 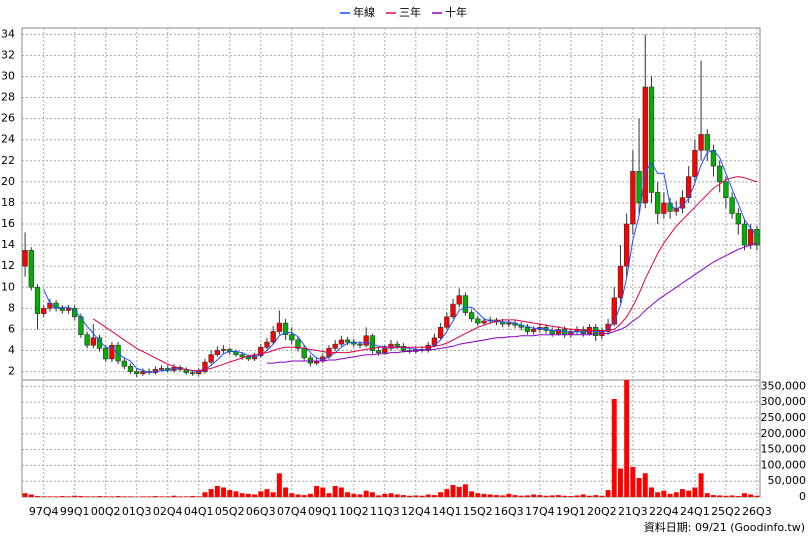 What do you see at coordinates (787, 480) in the screenshot?
I see `y2-tick-label: 50,000` at bounding box center [787, 480].